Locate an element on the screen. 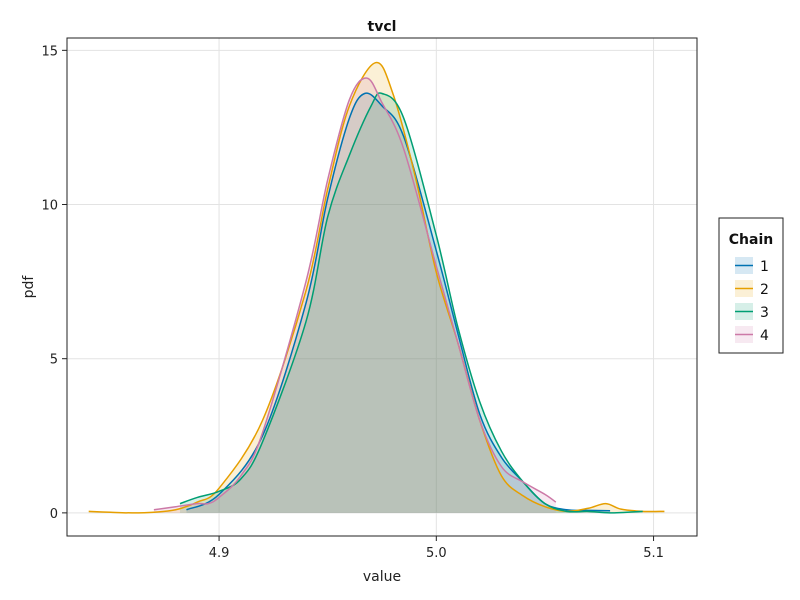 The image size is (800, 600). legend-label-chain-3: 3 is located at coordinates (764, 313).